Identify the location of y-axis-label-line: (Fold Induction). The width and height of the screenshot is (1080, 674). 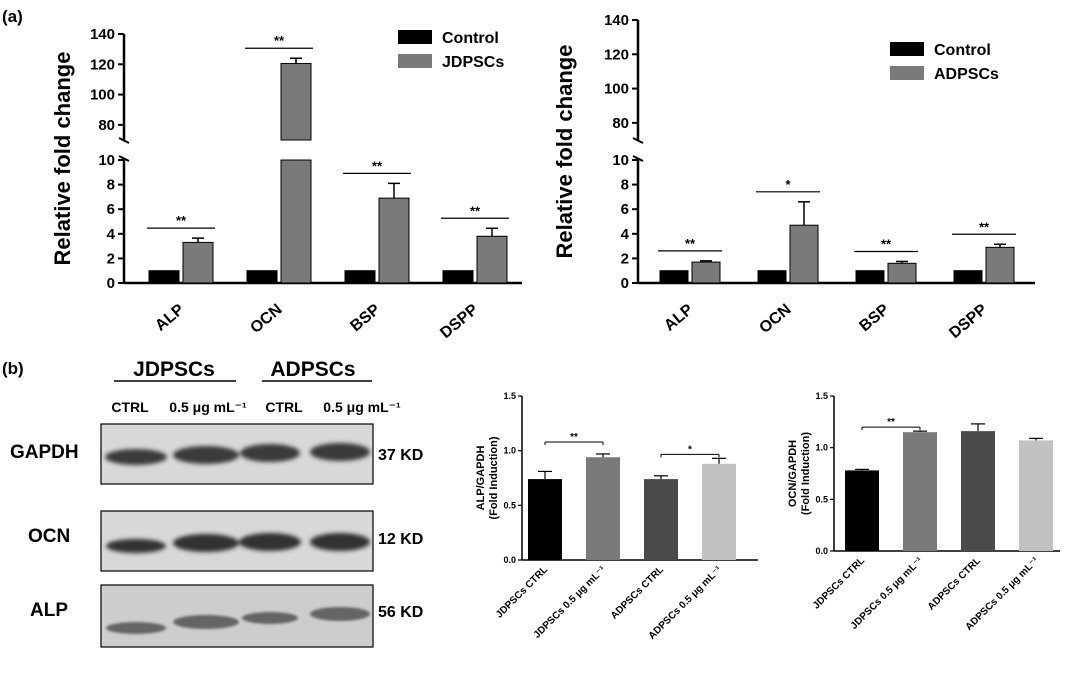
(806, 473).